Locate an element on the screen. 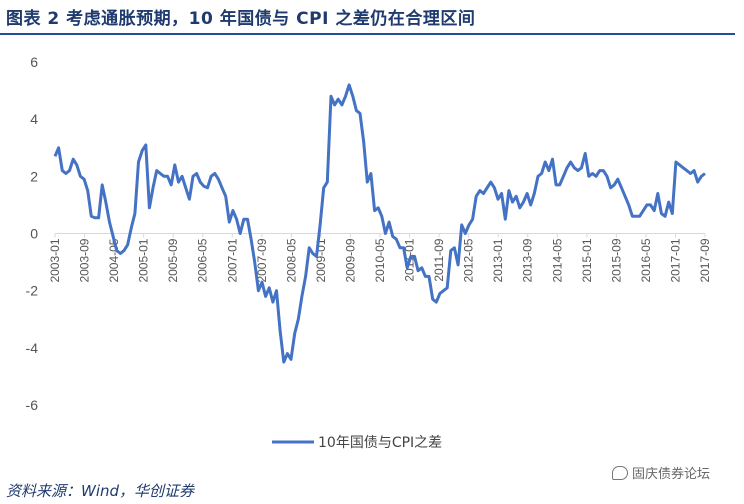 The image size is (744, 504). y-tick-label: 0 is located at coordinates (34, 234).